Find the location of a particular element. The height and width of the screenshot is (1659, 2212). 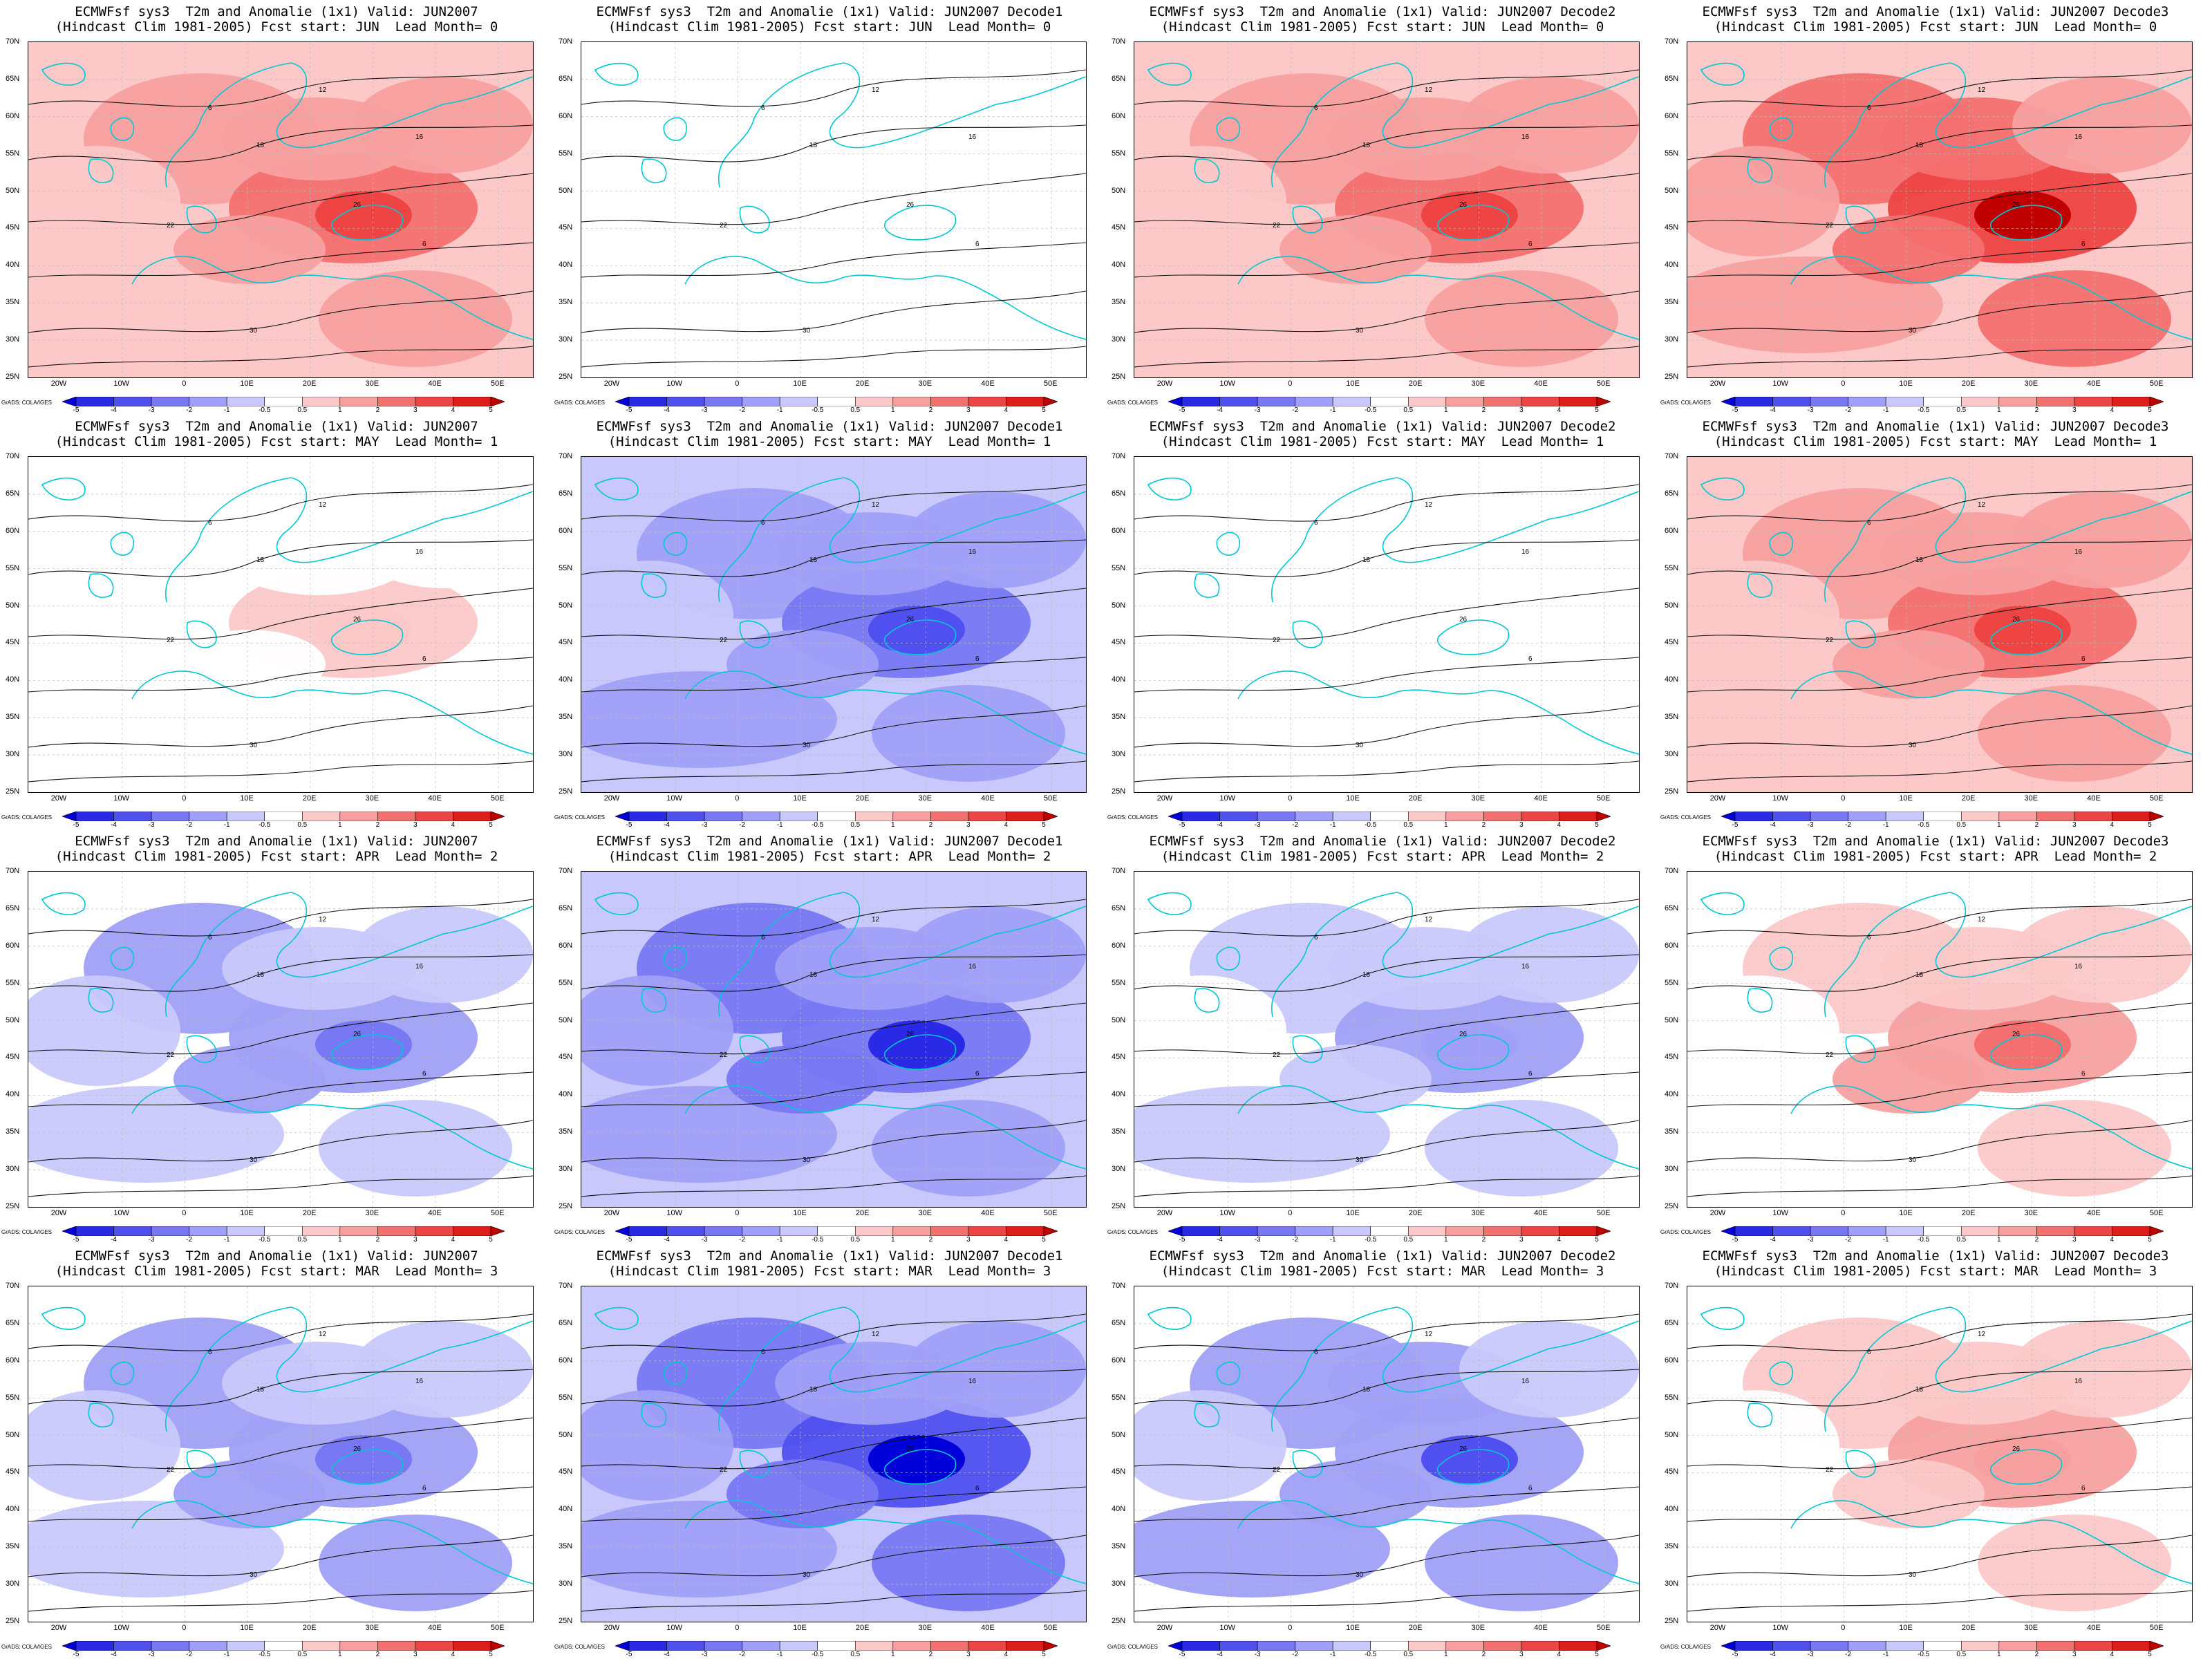

colorbar-label: -1 is located at coordinates (1886, 410).